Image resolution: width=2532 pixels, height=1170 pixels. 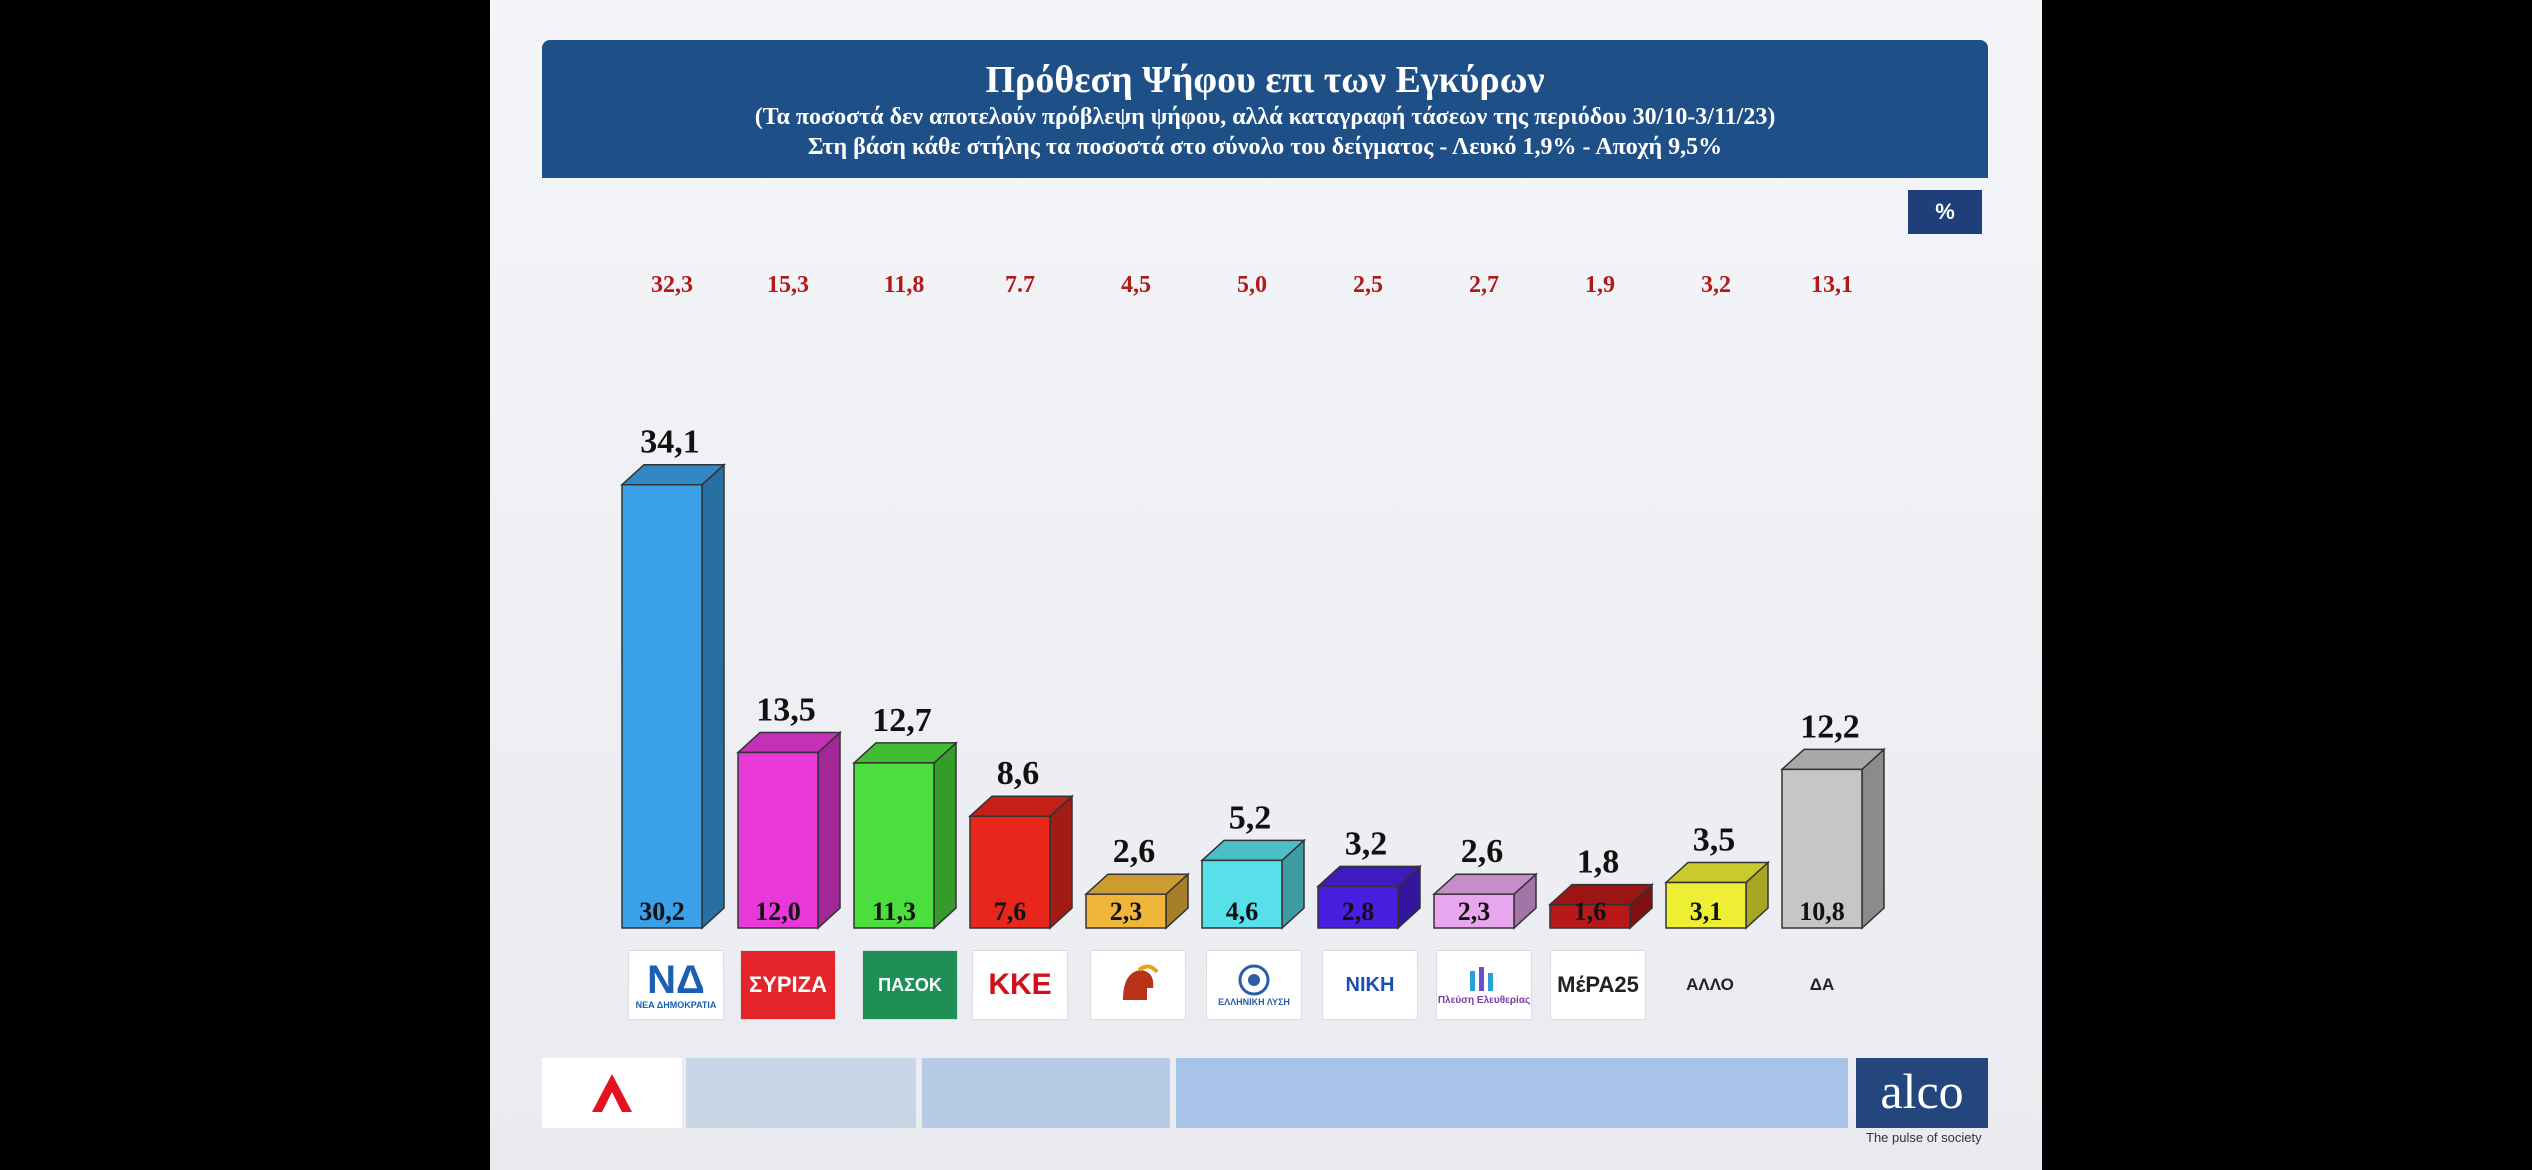 What do you see at coordinates (1822, 911) in the screenshot?
I see `bar-base-label: 10,8` at bounding box center [1822, 911].